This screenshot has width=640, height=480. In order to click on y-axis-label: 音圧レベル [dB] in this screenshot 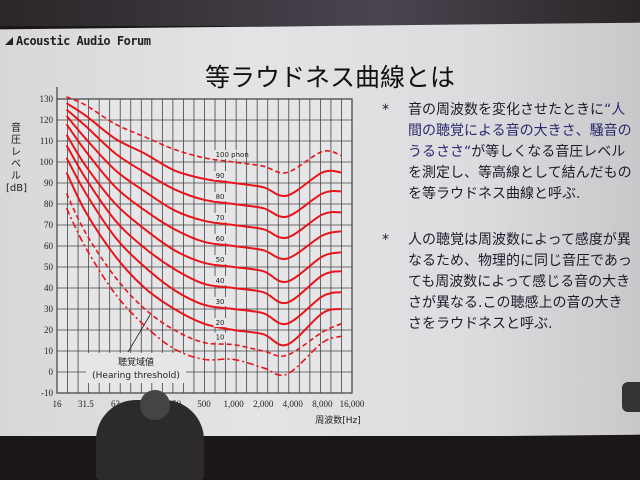, I will do `click(17, 159)`.